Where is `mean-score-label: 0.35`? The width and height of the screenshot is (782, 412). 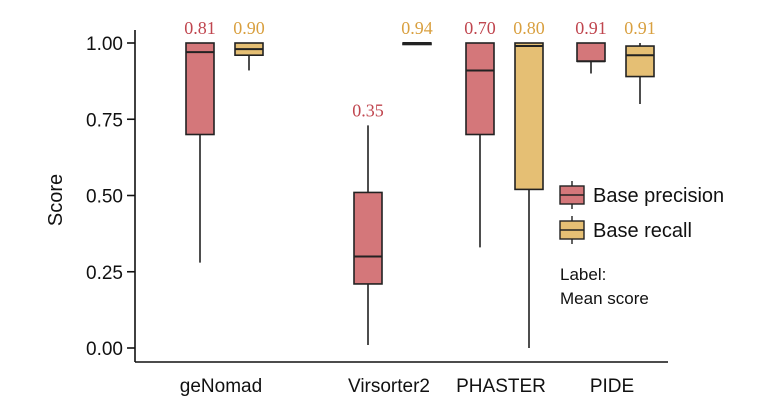
mean-score-label: 0.35 is located at coordinates (368, 110).